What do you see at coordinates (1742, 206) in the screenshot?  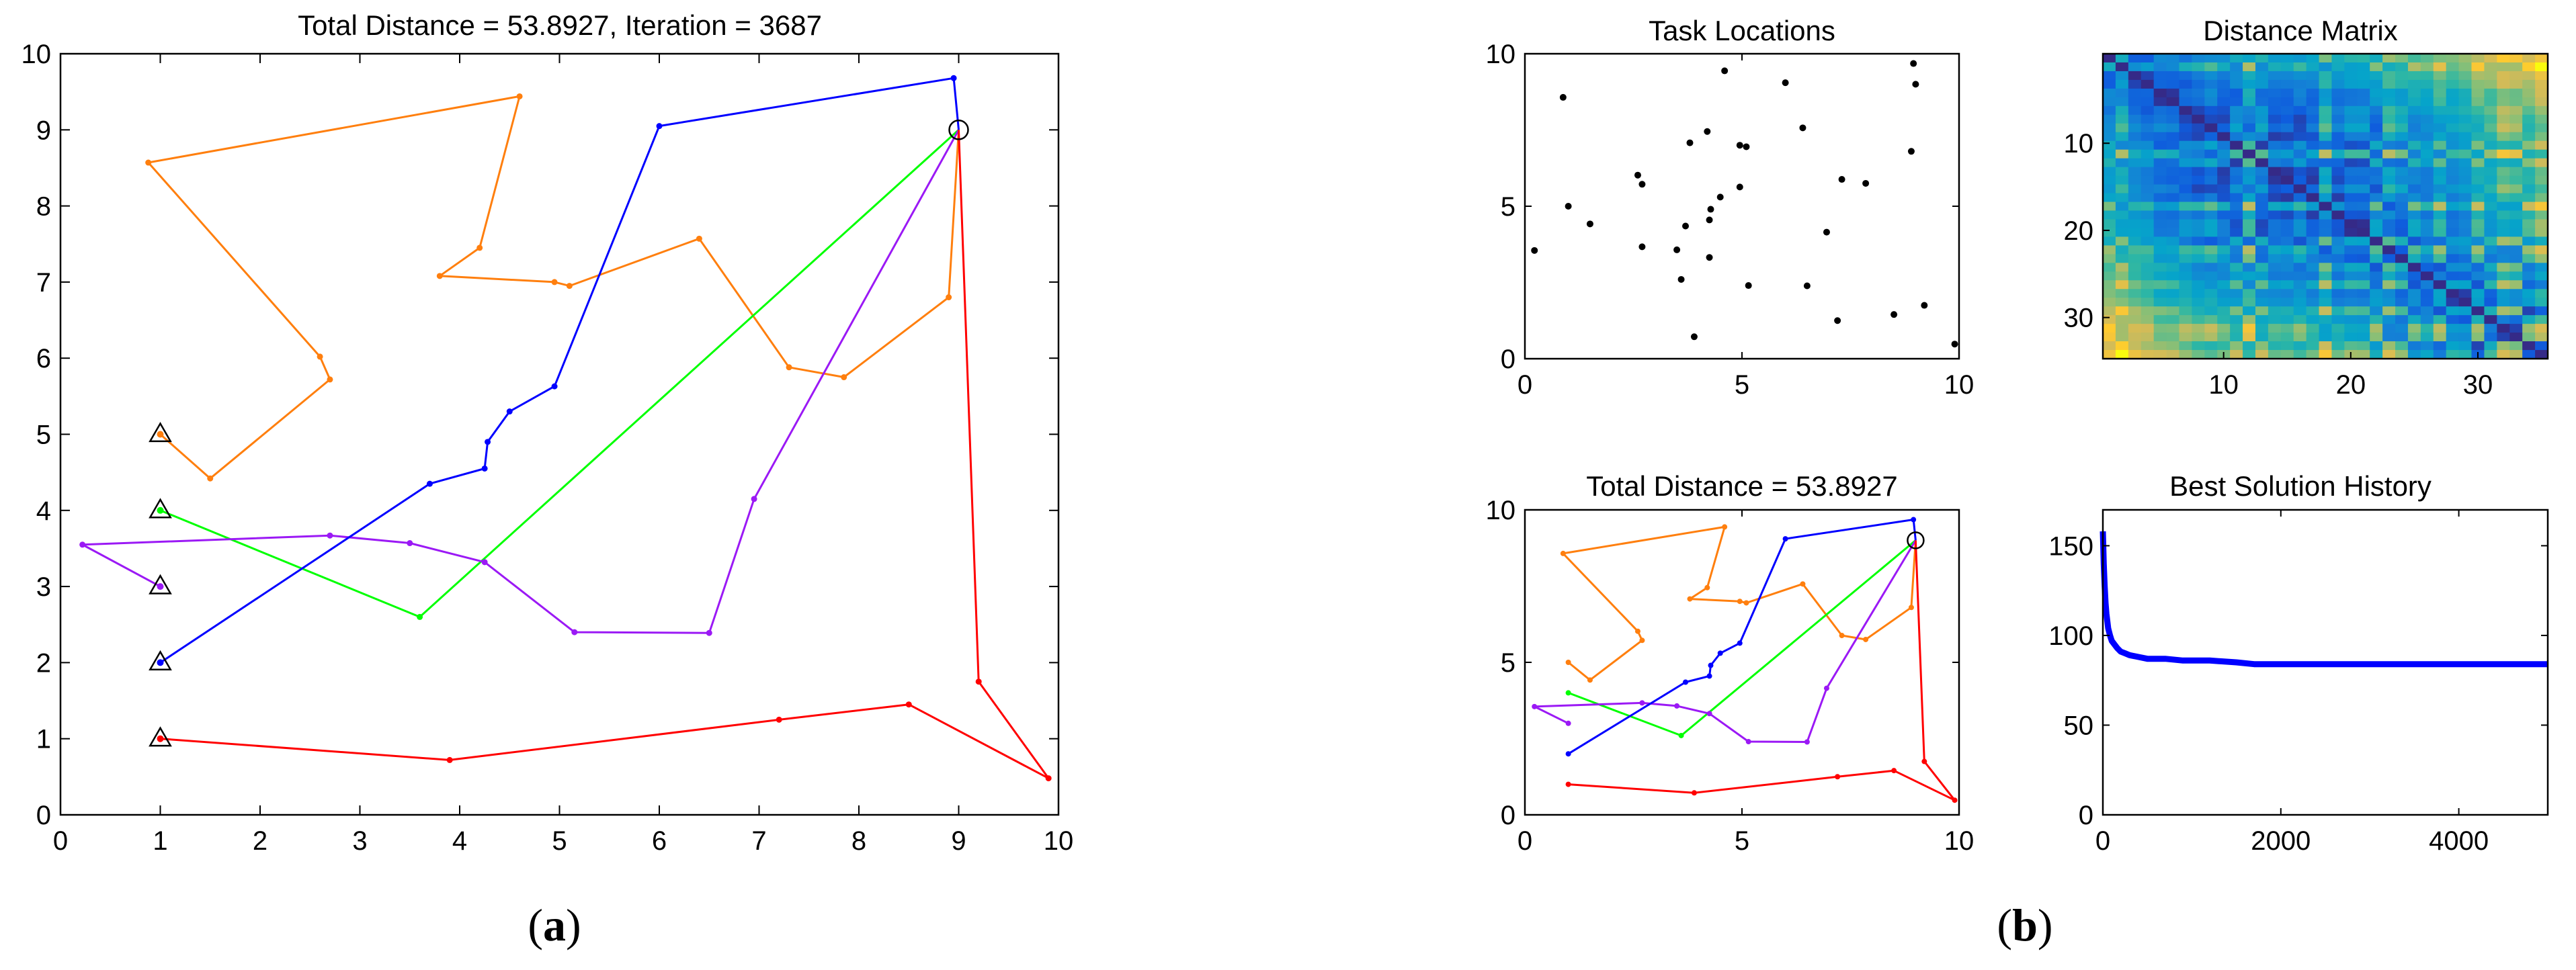 I see `task-locations-axes-frame` at bounding box center [1742, 206].